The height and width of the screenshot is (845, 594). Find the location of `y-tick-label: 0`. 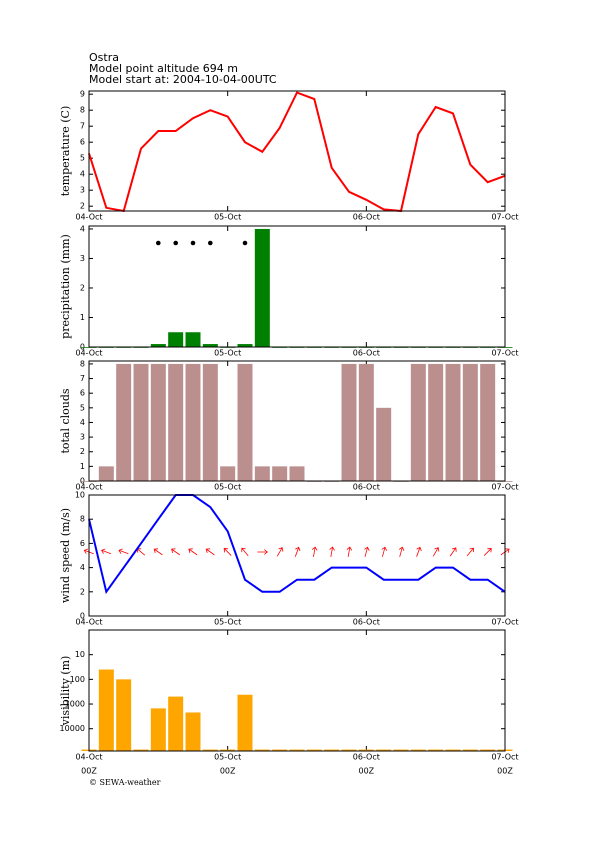

y-tick-label: 0 is located at coordinates (82, 616).